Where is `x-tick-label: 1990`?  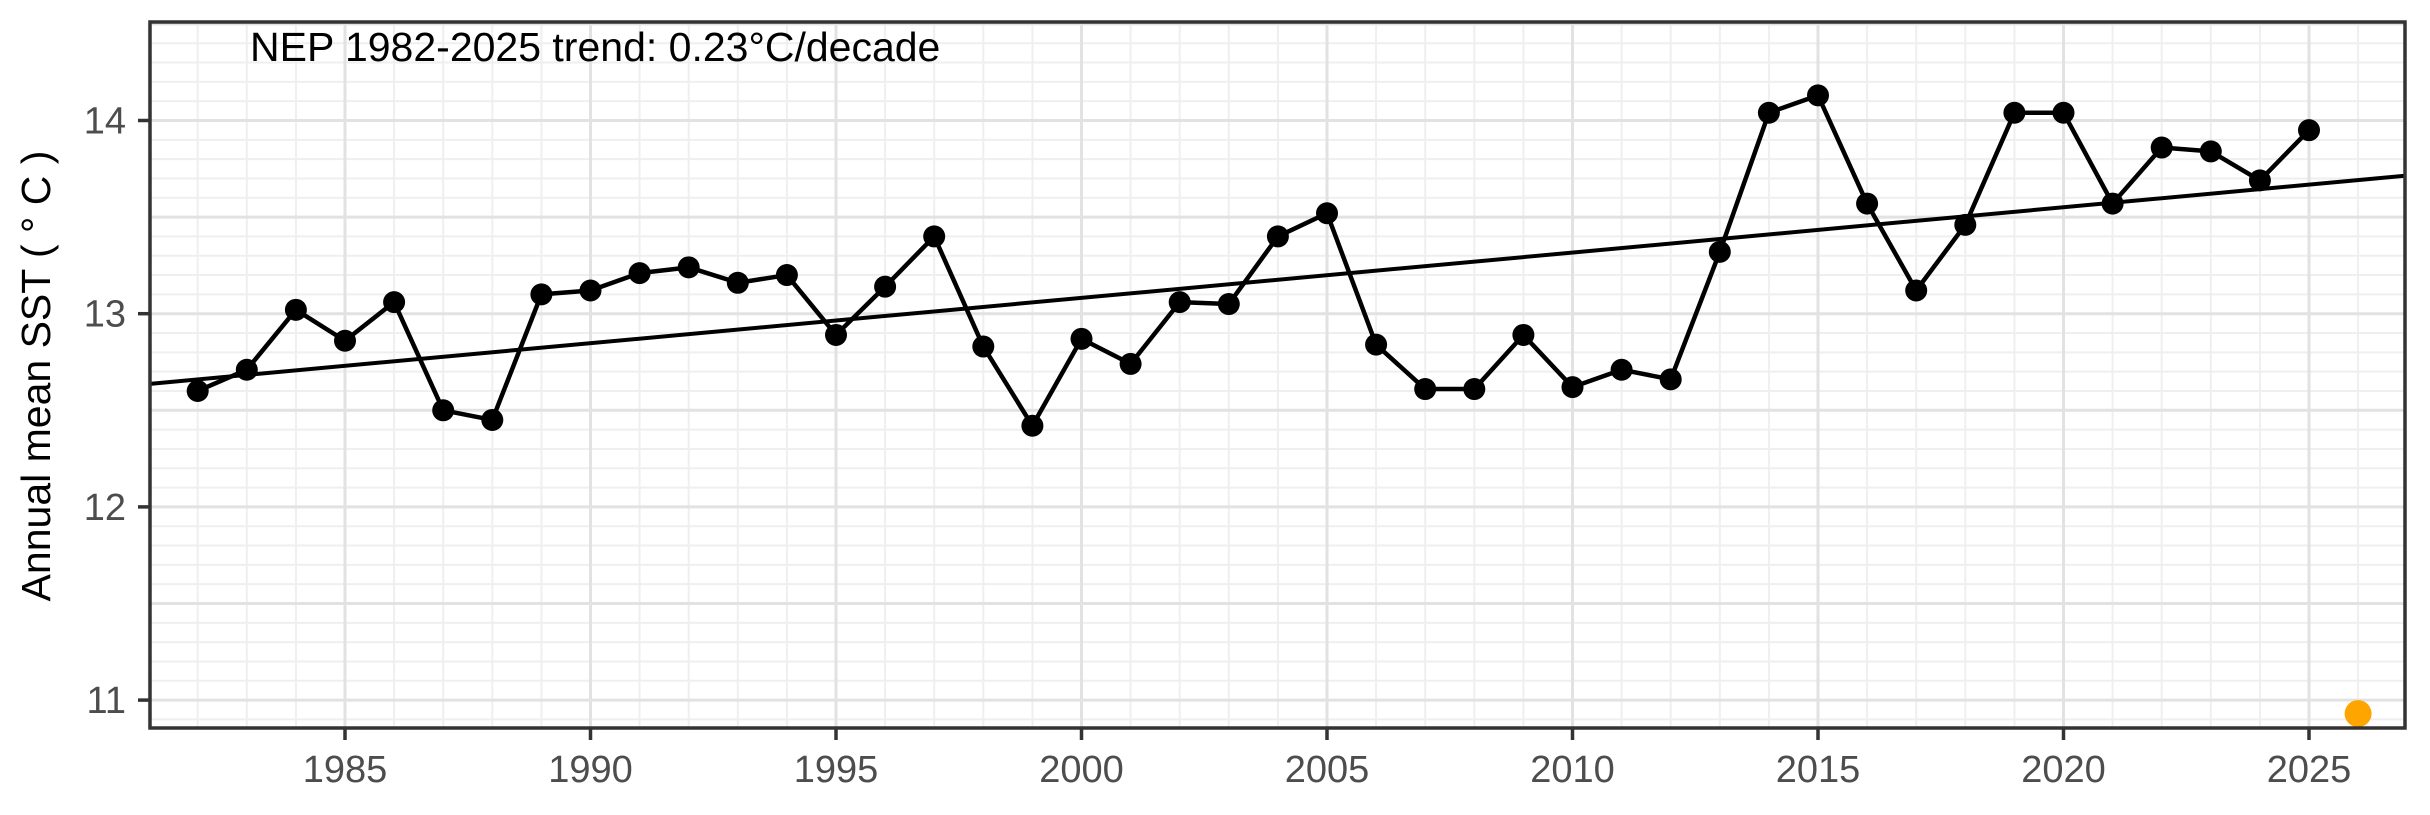
x-tick-label: 1990 is located at coordinates (590, 770).